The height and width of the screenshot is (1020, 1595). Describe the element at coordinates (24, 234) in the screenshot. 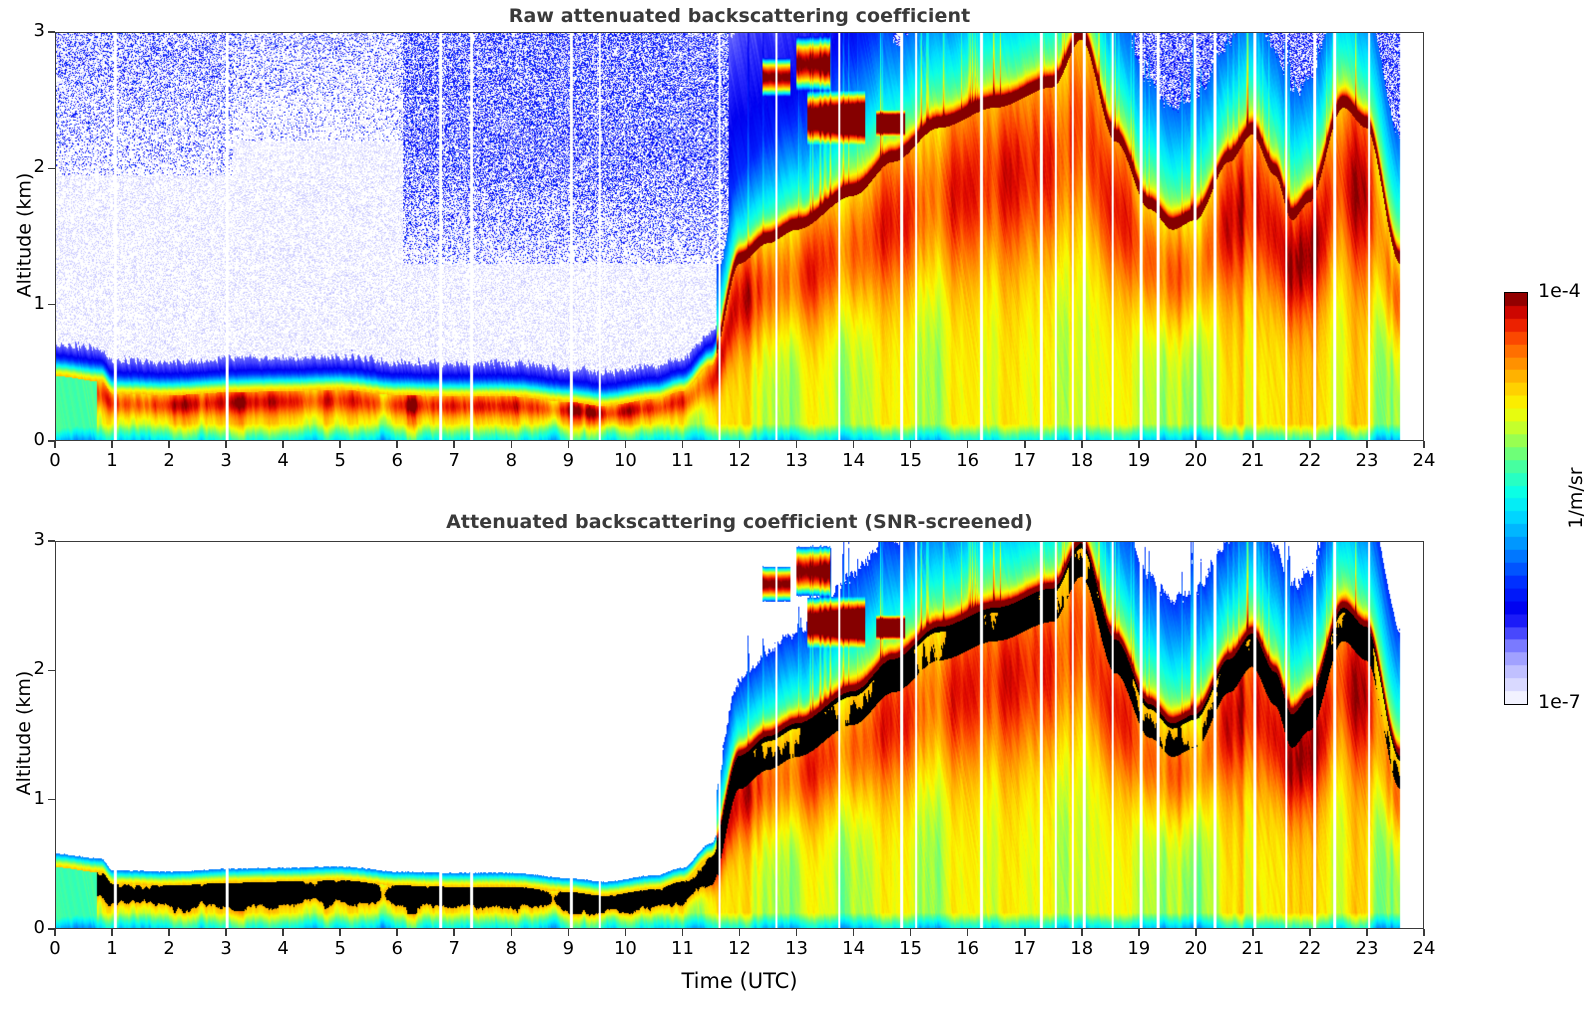

I see `y-axis-label-raw: Altitude (km)` at that location.